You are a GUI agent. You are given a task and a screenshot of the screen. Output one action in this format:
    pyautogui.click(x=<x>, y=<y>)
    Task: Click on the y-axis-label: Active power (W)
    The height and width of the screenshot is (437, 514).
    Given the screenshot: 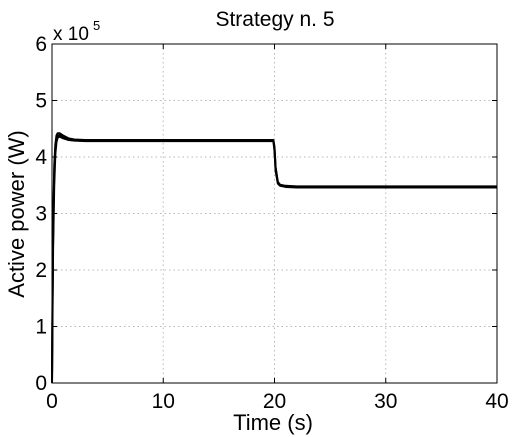 What is the action you would take?
    pyautogui.click(x=16, y=213)
    